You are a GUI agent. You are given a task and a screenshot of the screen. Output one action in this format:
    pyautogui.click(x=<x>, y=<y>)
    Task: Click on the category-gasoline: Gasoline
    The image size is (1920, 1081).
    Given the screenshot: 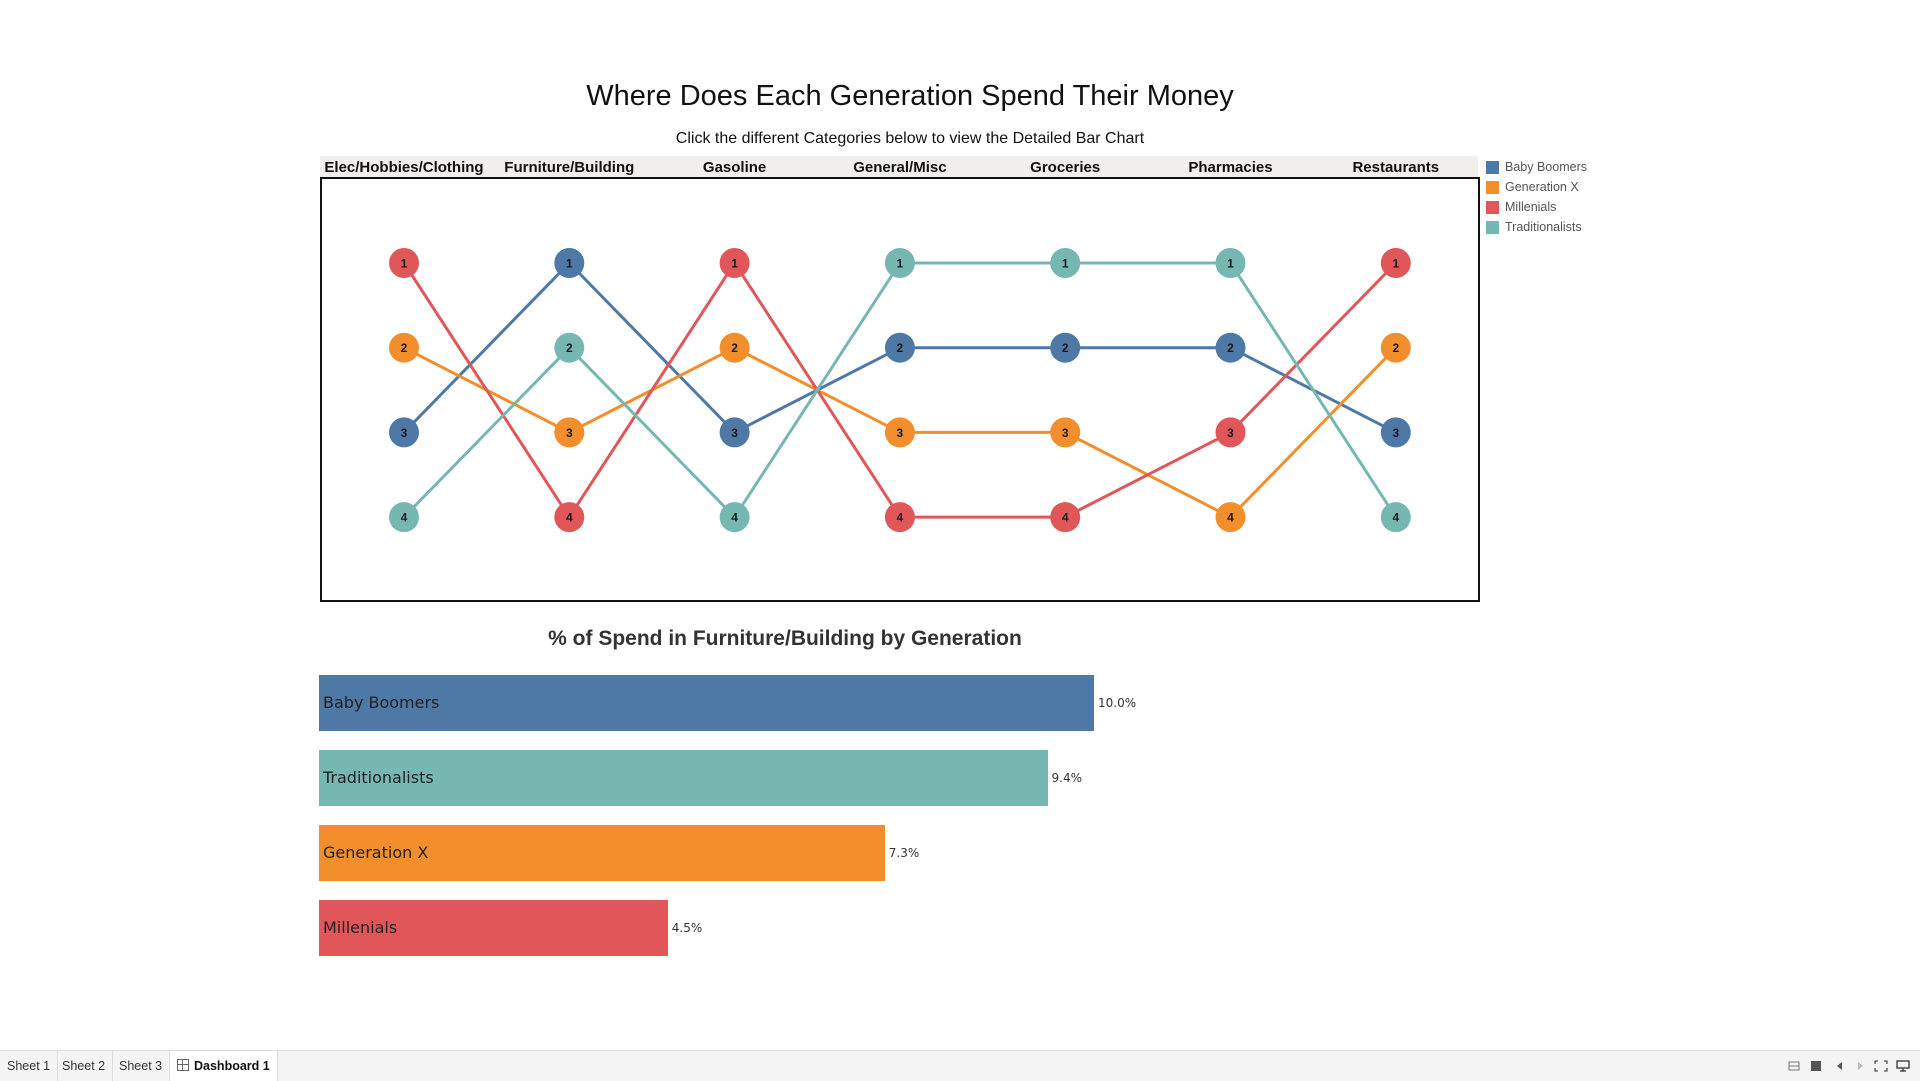 What is the action you would take?
    pyautogui.click(x=734, y=167)
    